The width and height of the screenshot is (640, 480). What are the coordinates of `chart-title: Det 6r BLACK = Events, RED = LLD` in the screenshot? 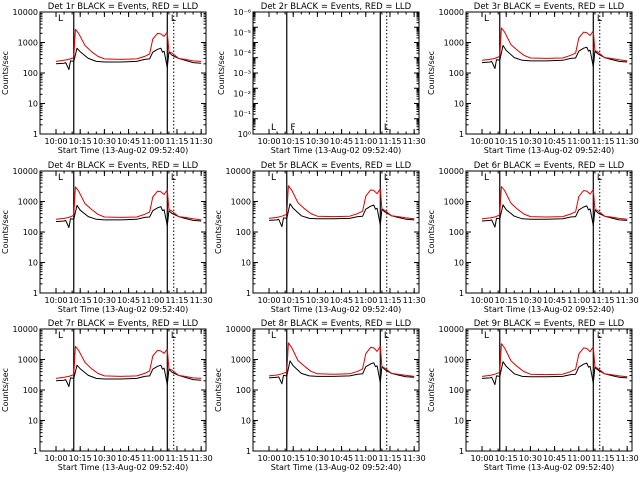 It's located at (549, 166).